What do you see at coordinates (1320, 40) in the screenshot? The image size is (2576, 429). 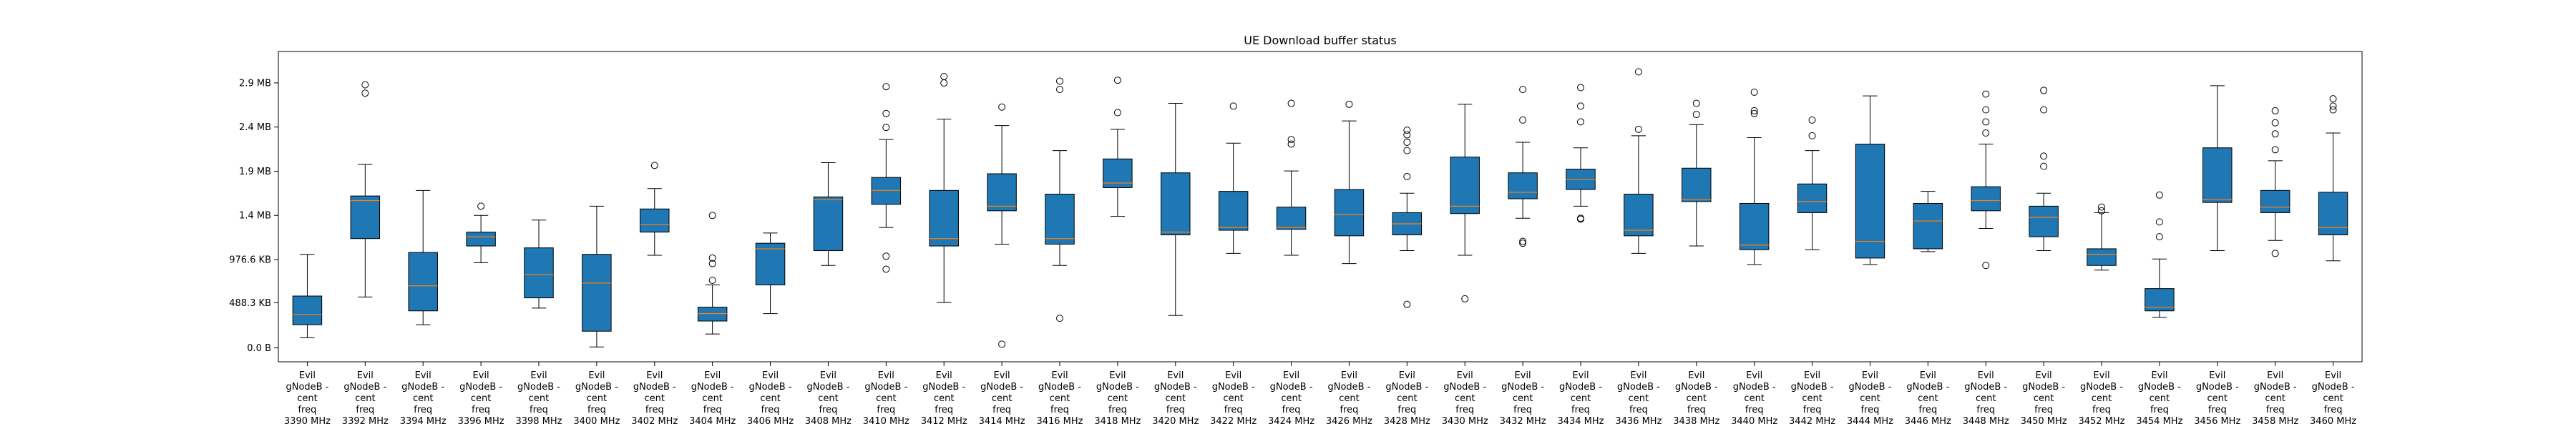 I see `chart-title: UE Download buffer status` at bounding box center [1320, 40].